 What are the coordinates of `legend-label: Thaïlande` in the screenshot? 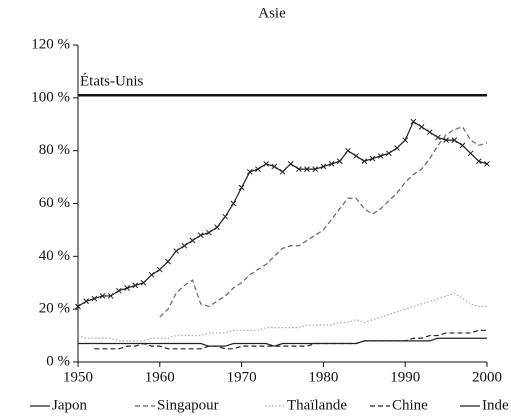 It's located at (317, 405).